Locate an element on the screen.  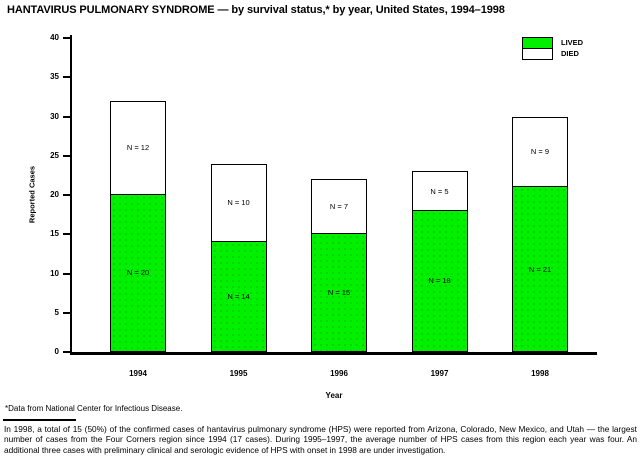
bar-label-died: N = 9 is located at coordinates (540, 152).